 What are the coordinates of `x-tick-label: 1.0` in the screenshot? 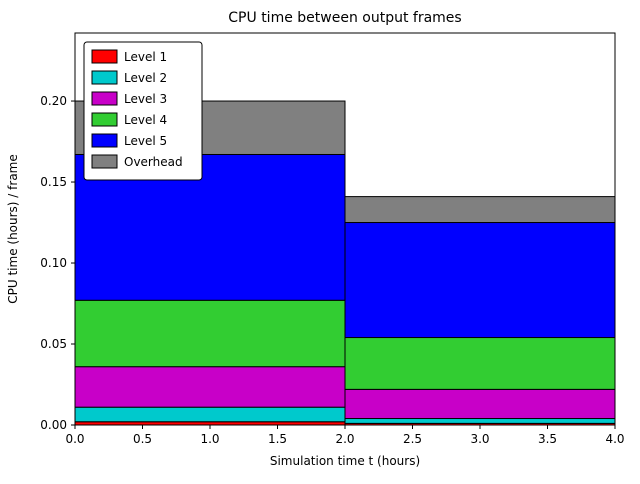 It's located at (209, 439).